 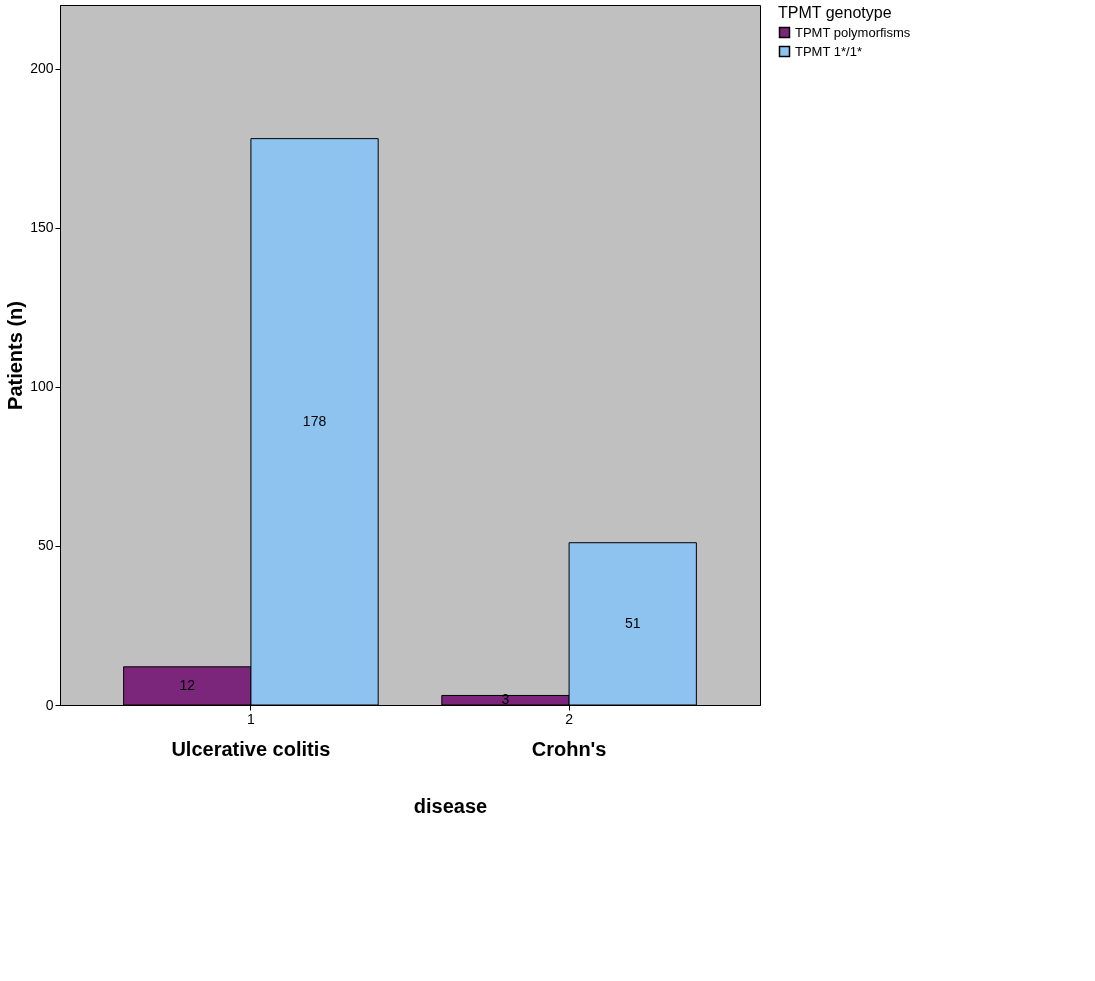 What do you see at coordinates (835, 12) in the screenshot?
I see `legend-title: TPMT genotype` at bounding box center [835, 12].